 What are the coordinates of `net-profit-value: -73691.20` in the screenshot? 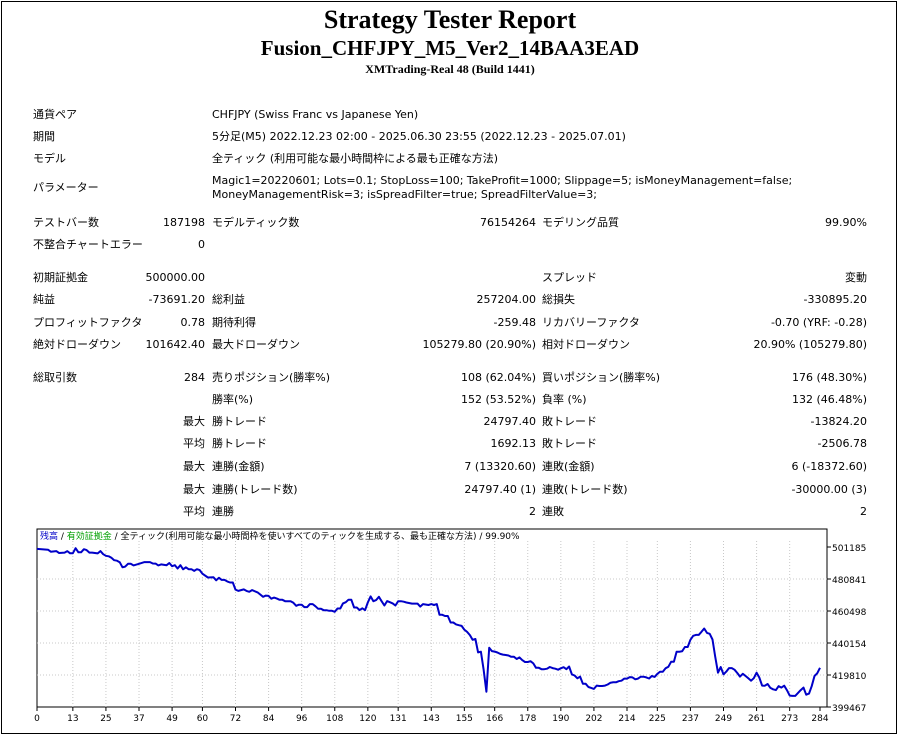 It's located at (176, 299).